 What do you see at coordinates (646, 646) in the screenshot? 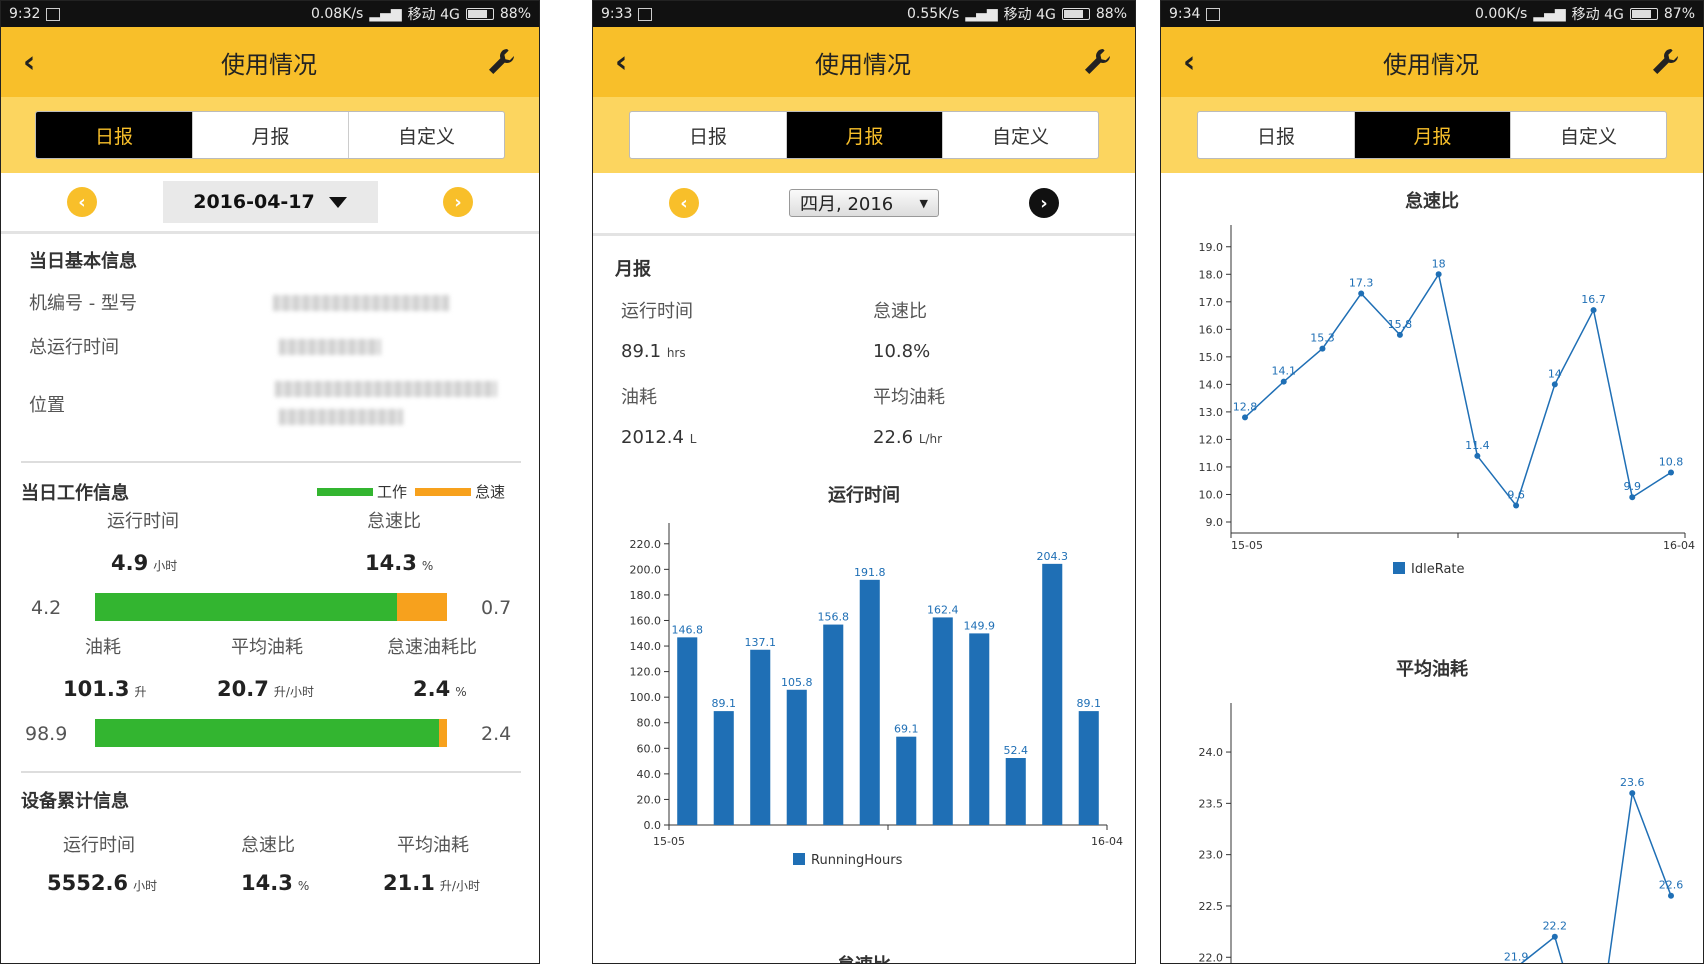
I see `y-tick-label: 140.0` at bounding box center [646, 646].